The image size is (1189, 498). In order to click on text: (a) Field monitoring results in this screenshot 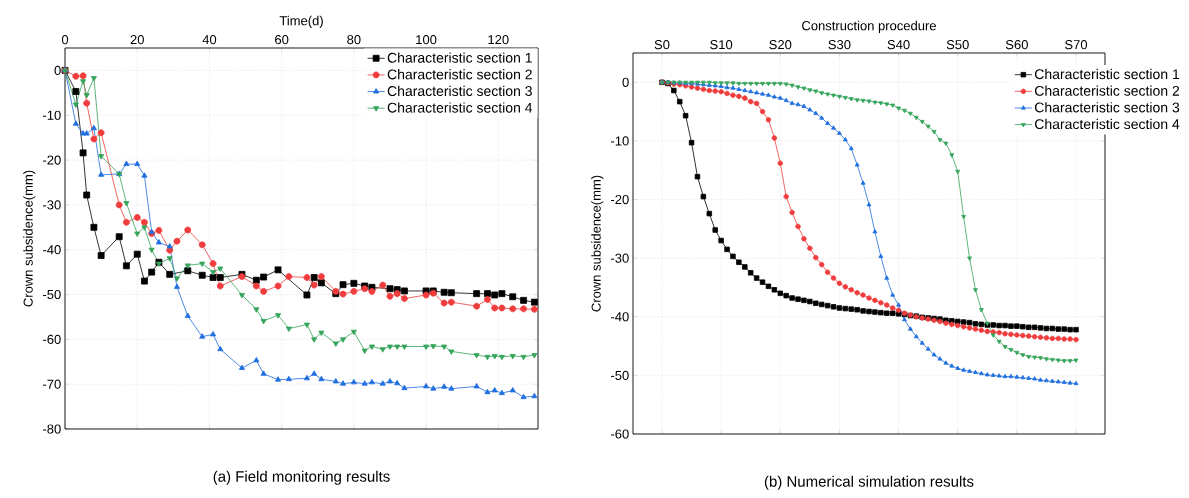, I will do `click(301, 477)`.